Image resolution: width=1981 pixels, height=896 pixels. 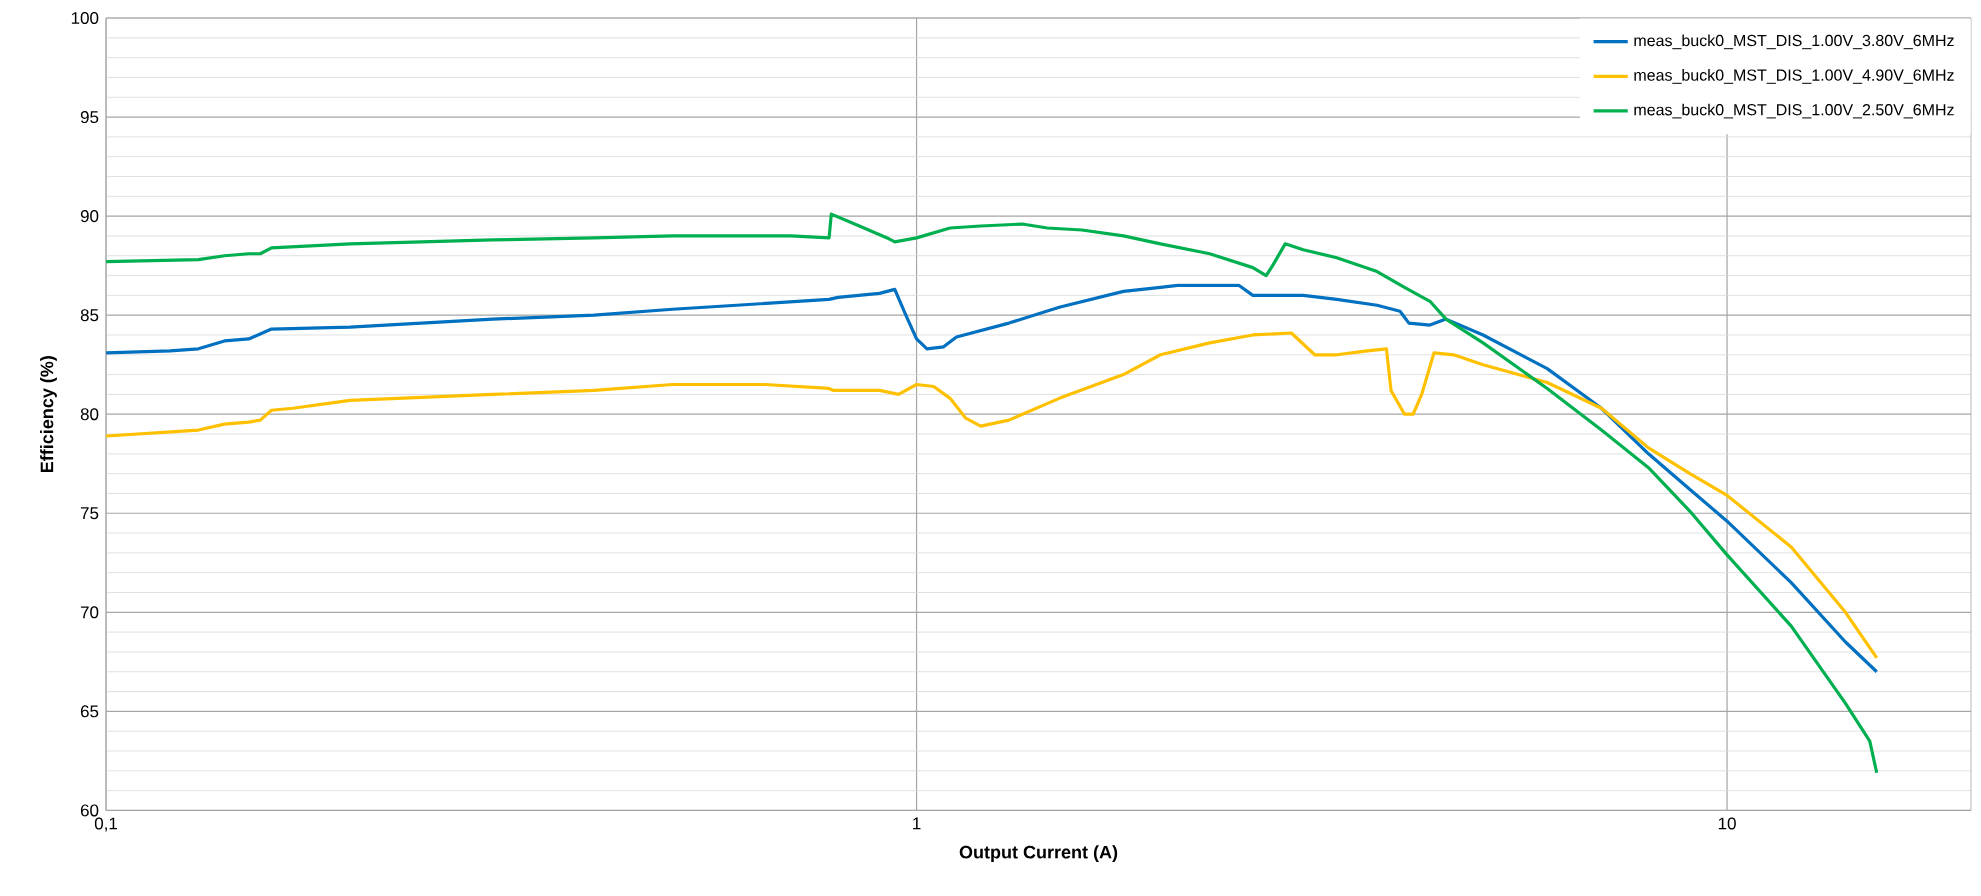 I want to click on x-tick-label: 10, so click(x=1727, y=823).